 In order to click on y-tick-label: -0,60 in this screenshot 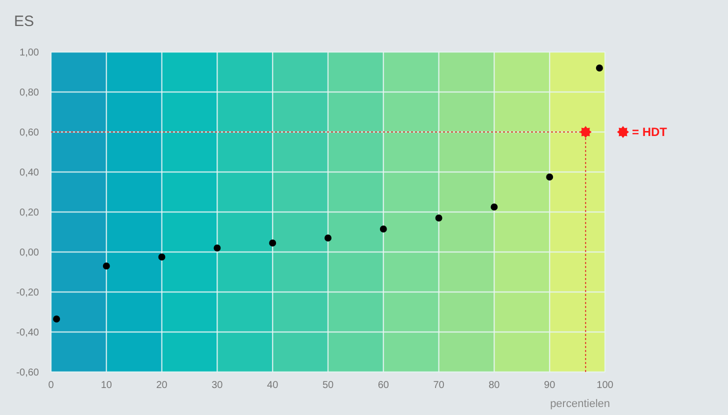, I will do `click(28, 373)`.